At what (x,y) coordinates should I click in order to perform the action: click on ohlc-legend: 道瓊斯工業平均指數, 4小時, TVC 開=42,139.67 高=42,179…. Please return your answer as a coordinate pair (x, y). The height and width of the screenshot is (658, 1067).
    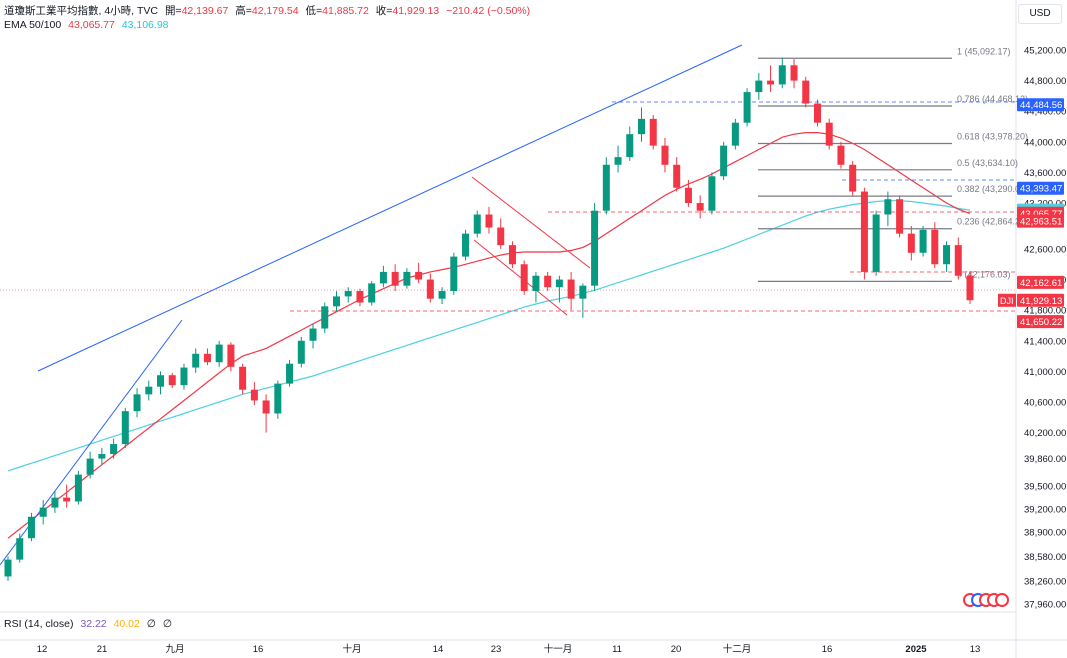
    Looking at the image, I should click on (269, 11).